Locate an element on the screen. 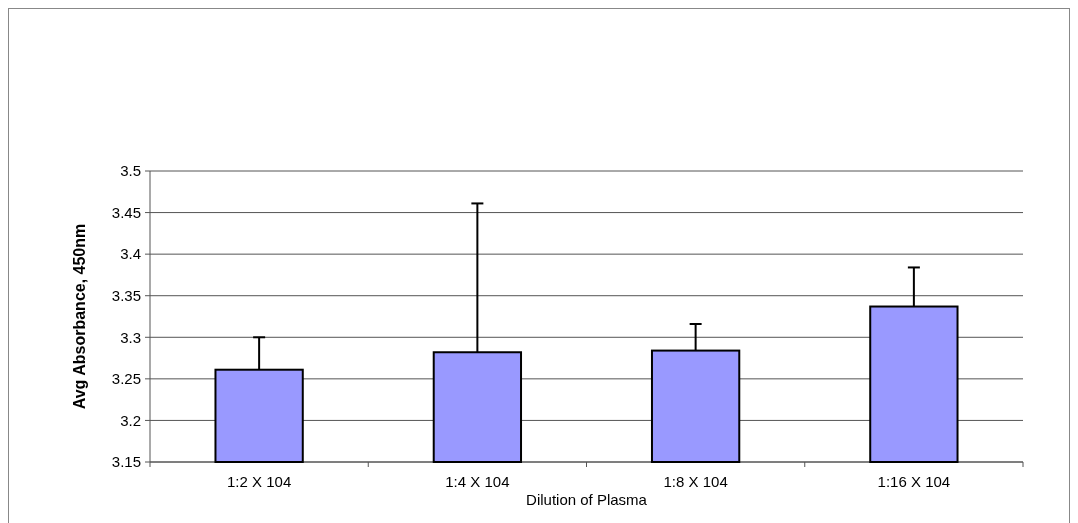 This screenshot has height=523, width=1078. x-tick-label: 1:4 X 104 is located at coordinates (477, 481).